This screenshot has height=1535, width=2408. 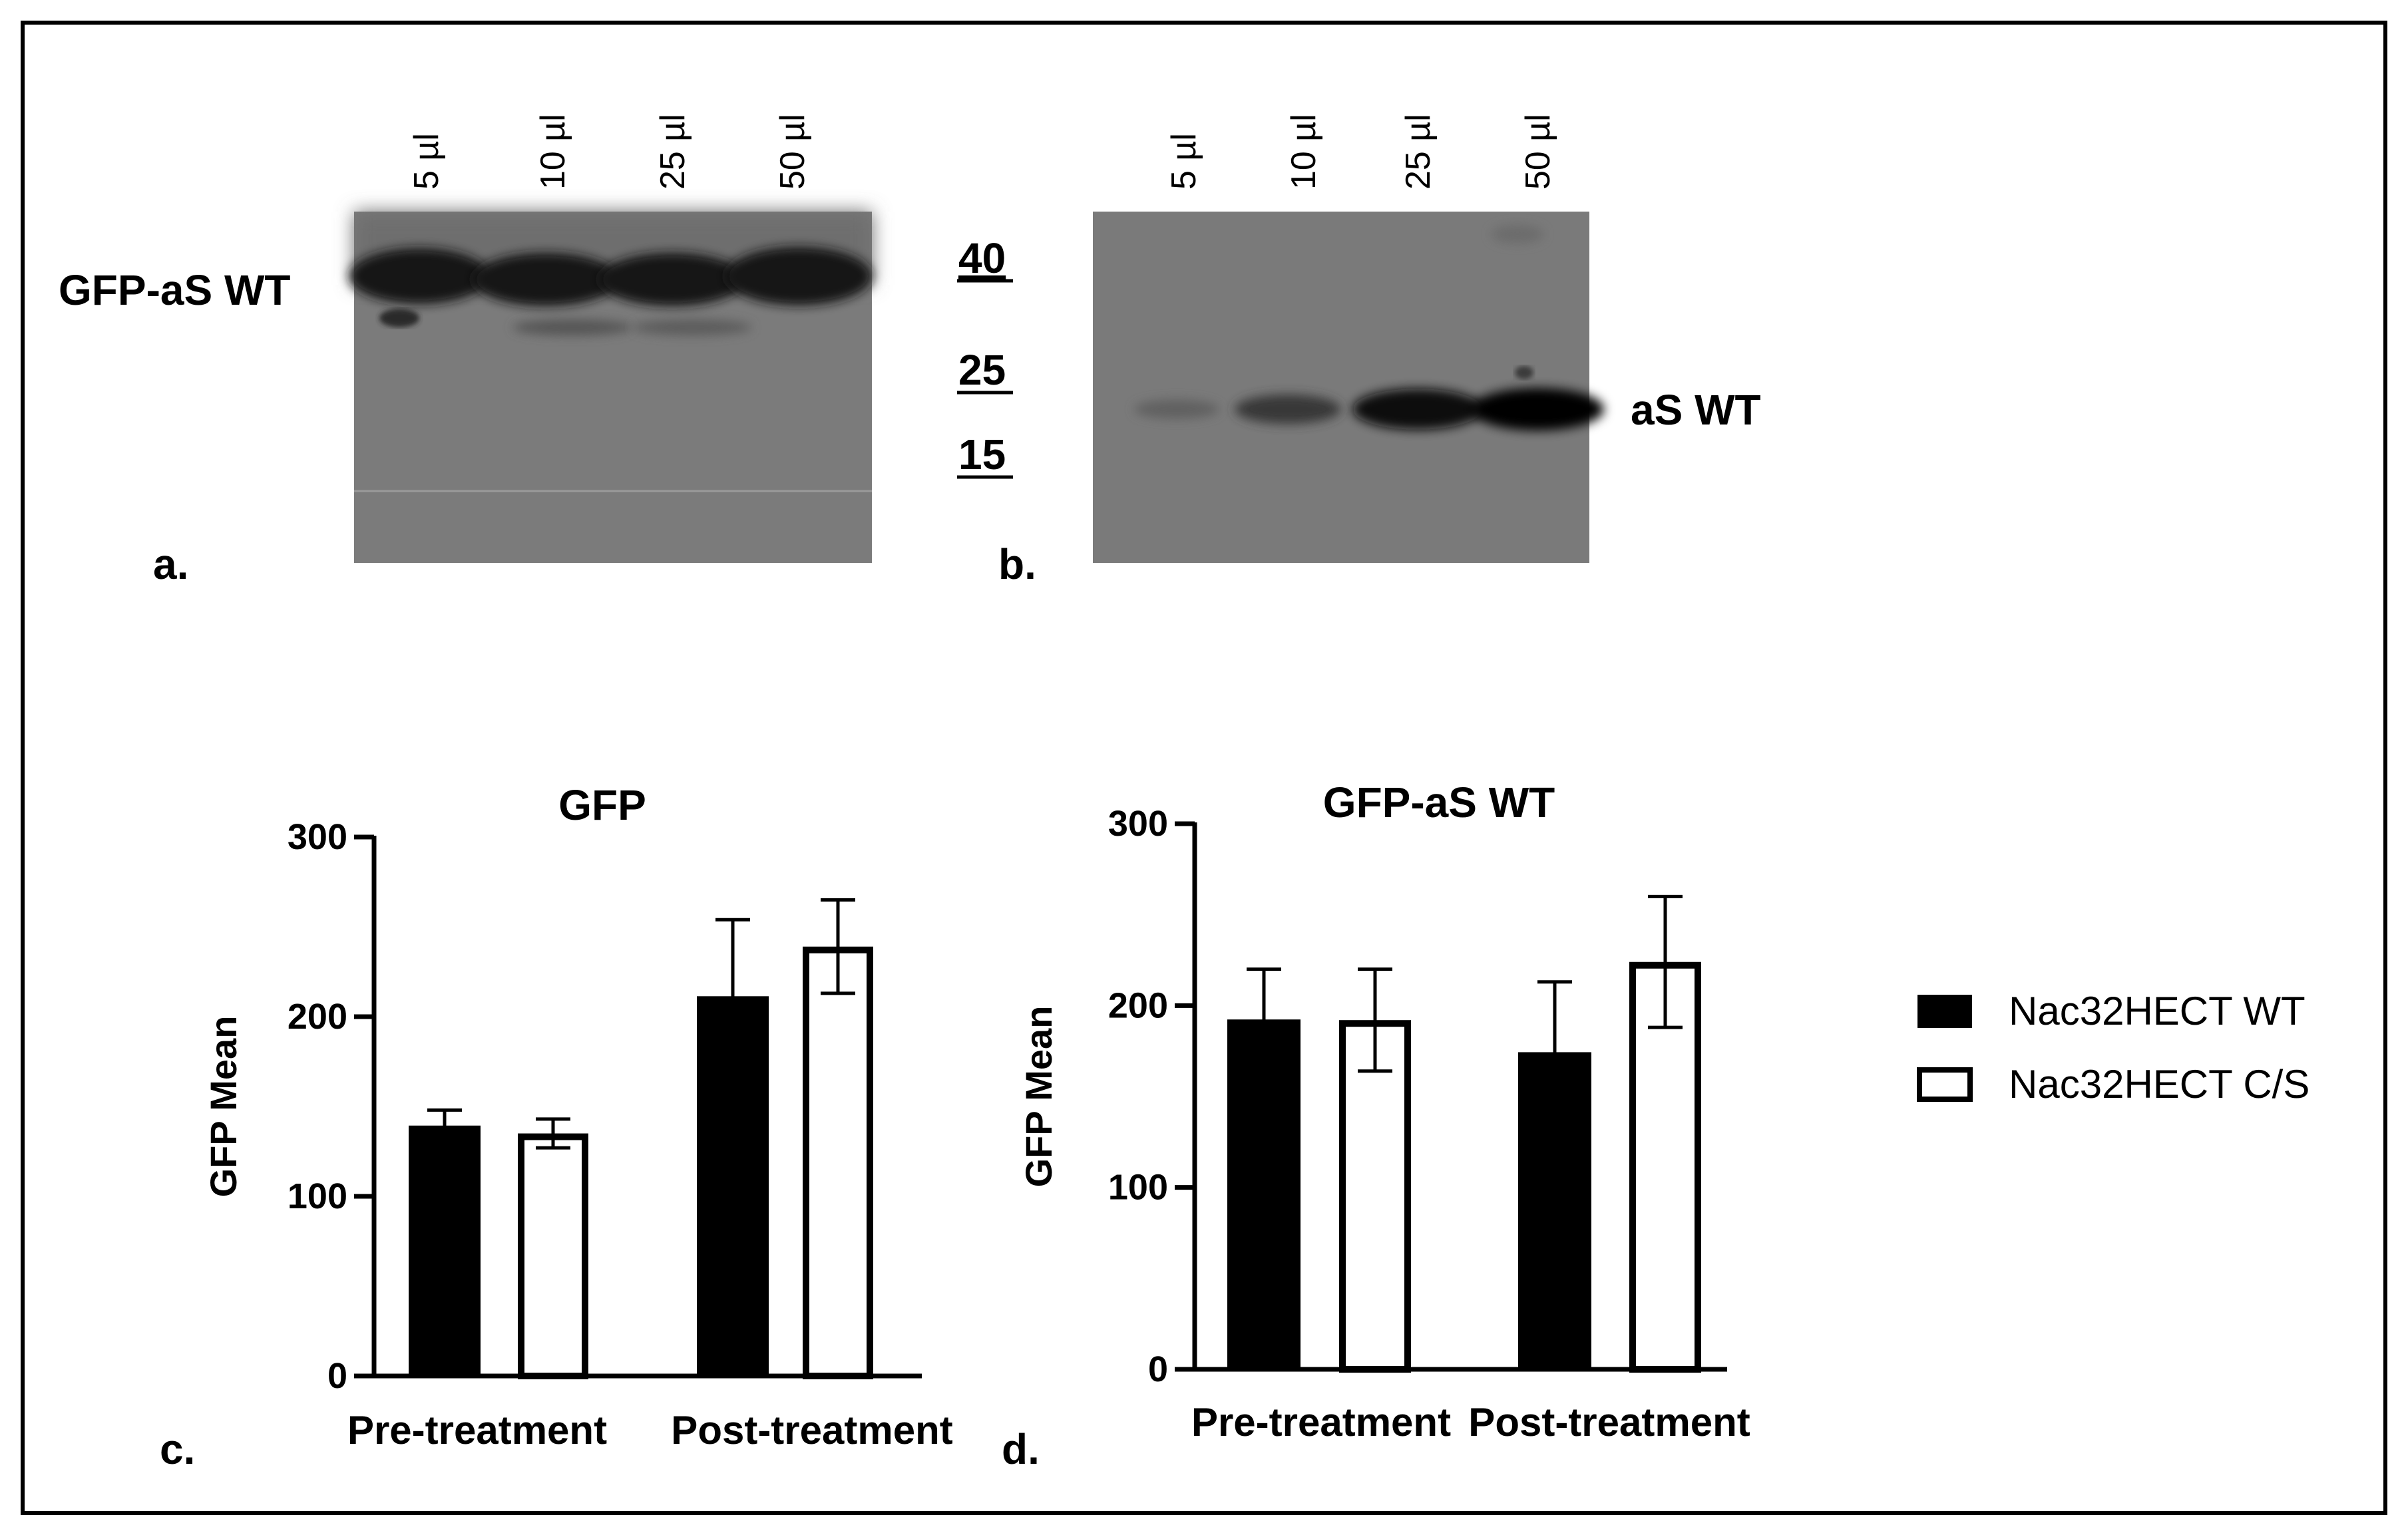 I want to click on legend-swatch-cs, so click(x=1945, y=1084).